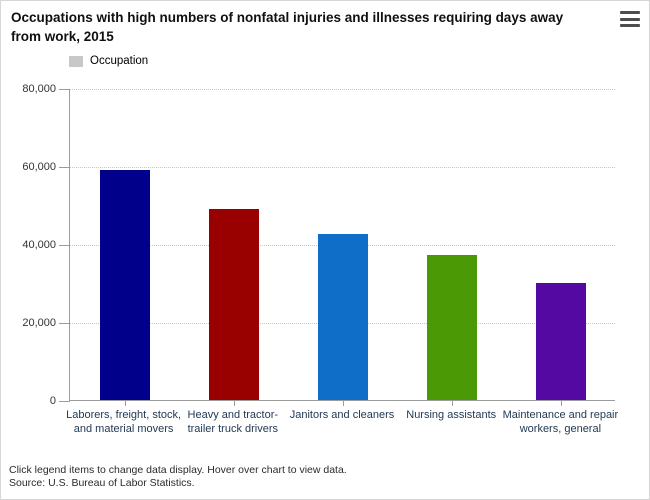  What do you see at coordinates (52, 401) in the screenshot?
I see `y-axis-tick-label: 0` at bounding box center [52, 401].